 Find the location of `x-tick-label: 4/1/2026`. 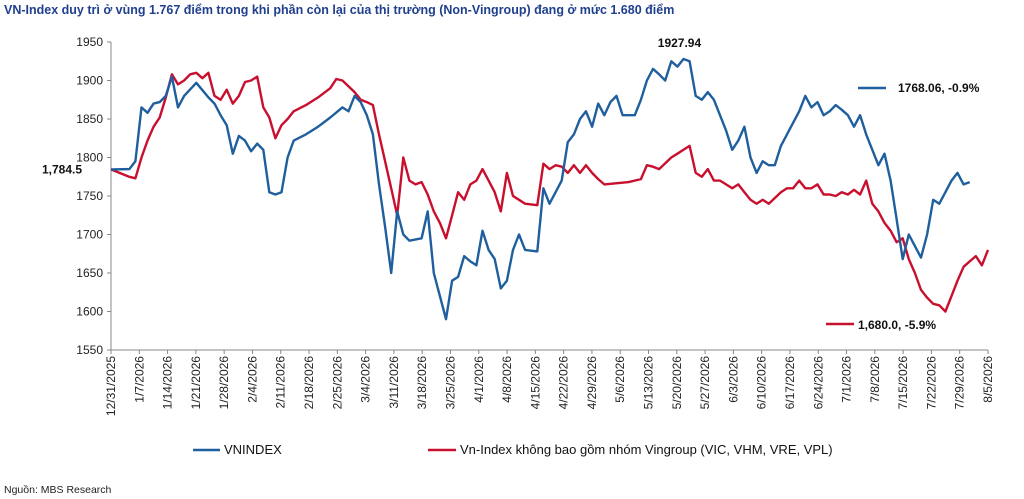

x-tick-label: 4/1/2026 is located at coordinates (479, 379).